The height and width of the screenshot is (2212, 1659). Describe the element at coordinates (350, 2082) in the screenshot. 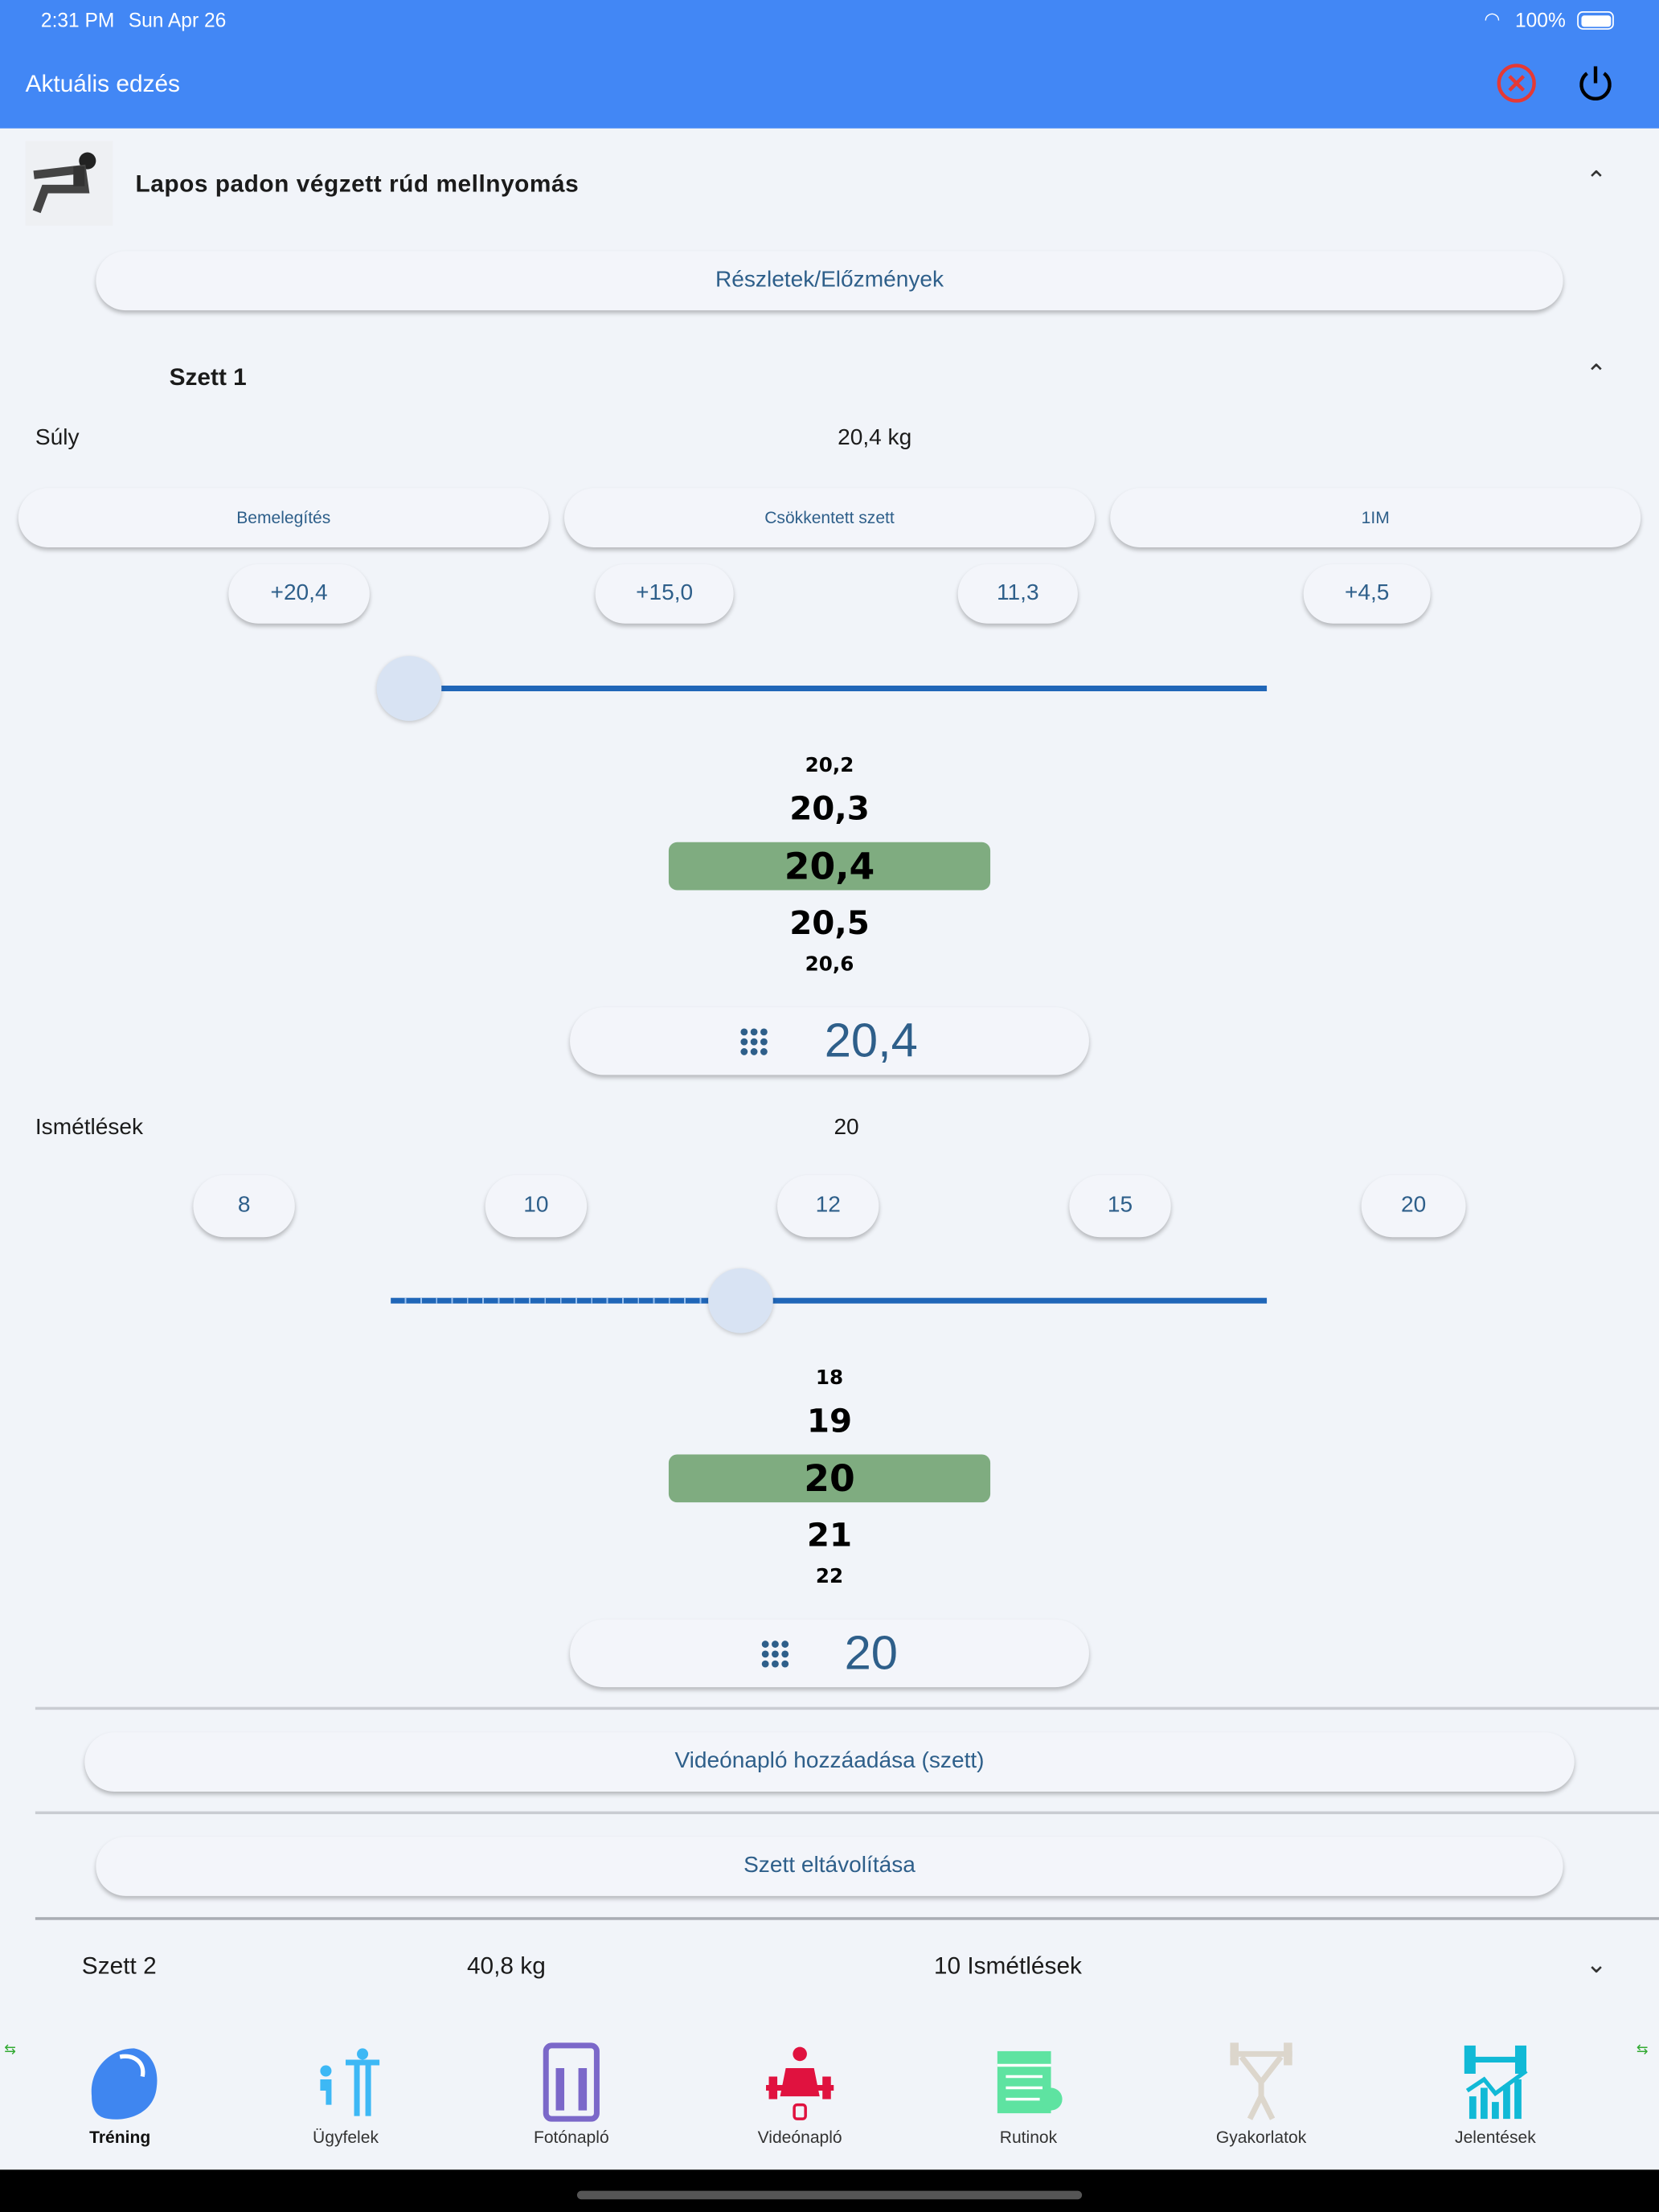

I see `clients-icon` at that location.